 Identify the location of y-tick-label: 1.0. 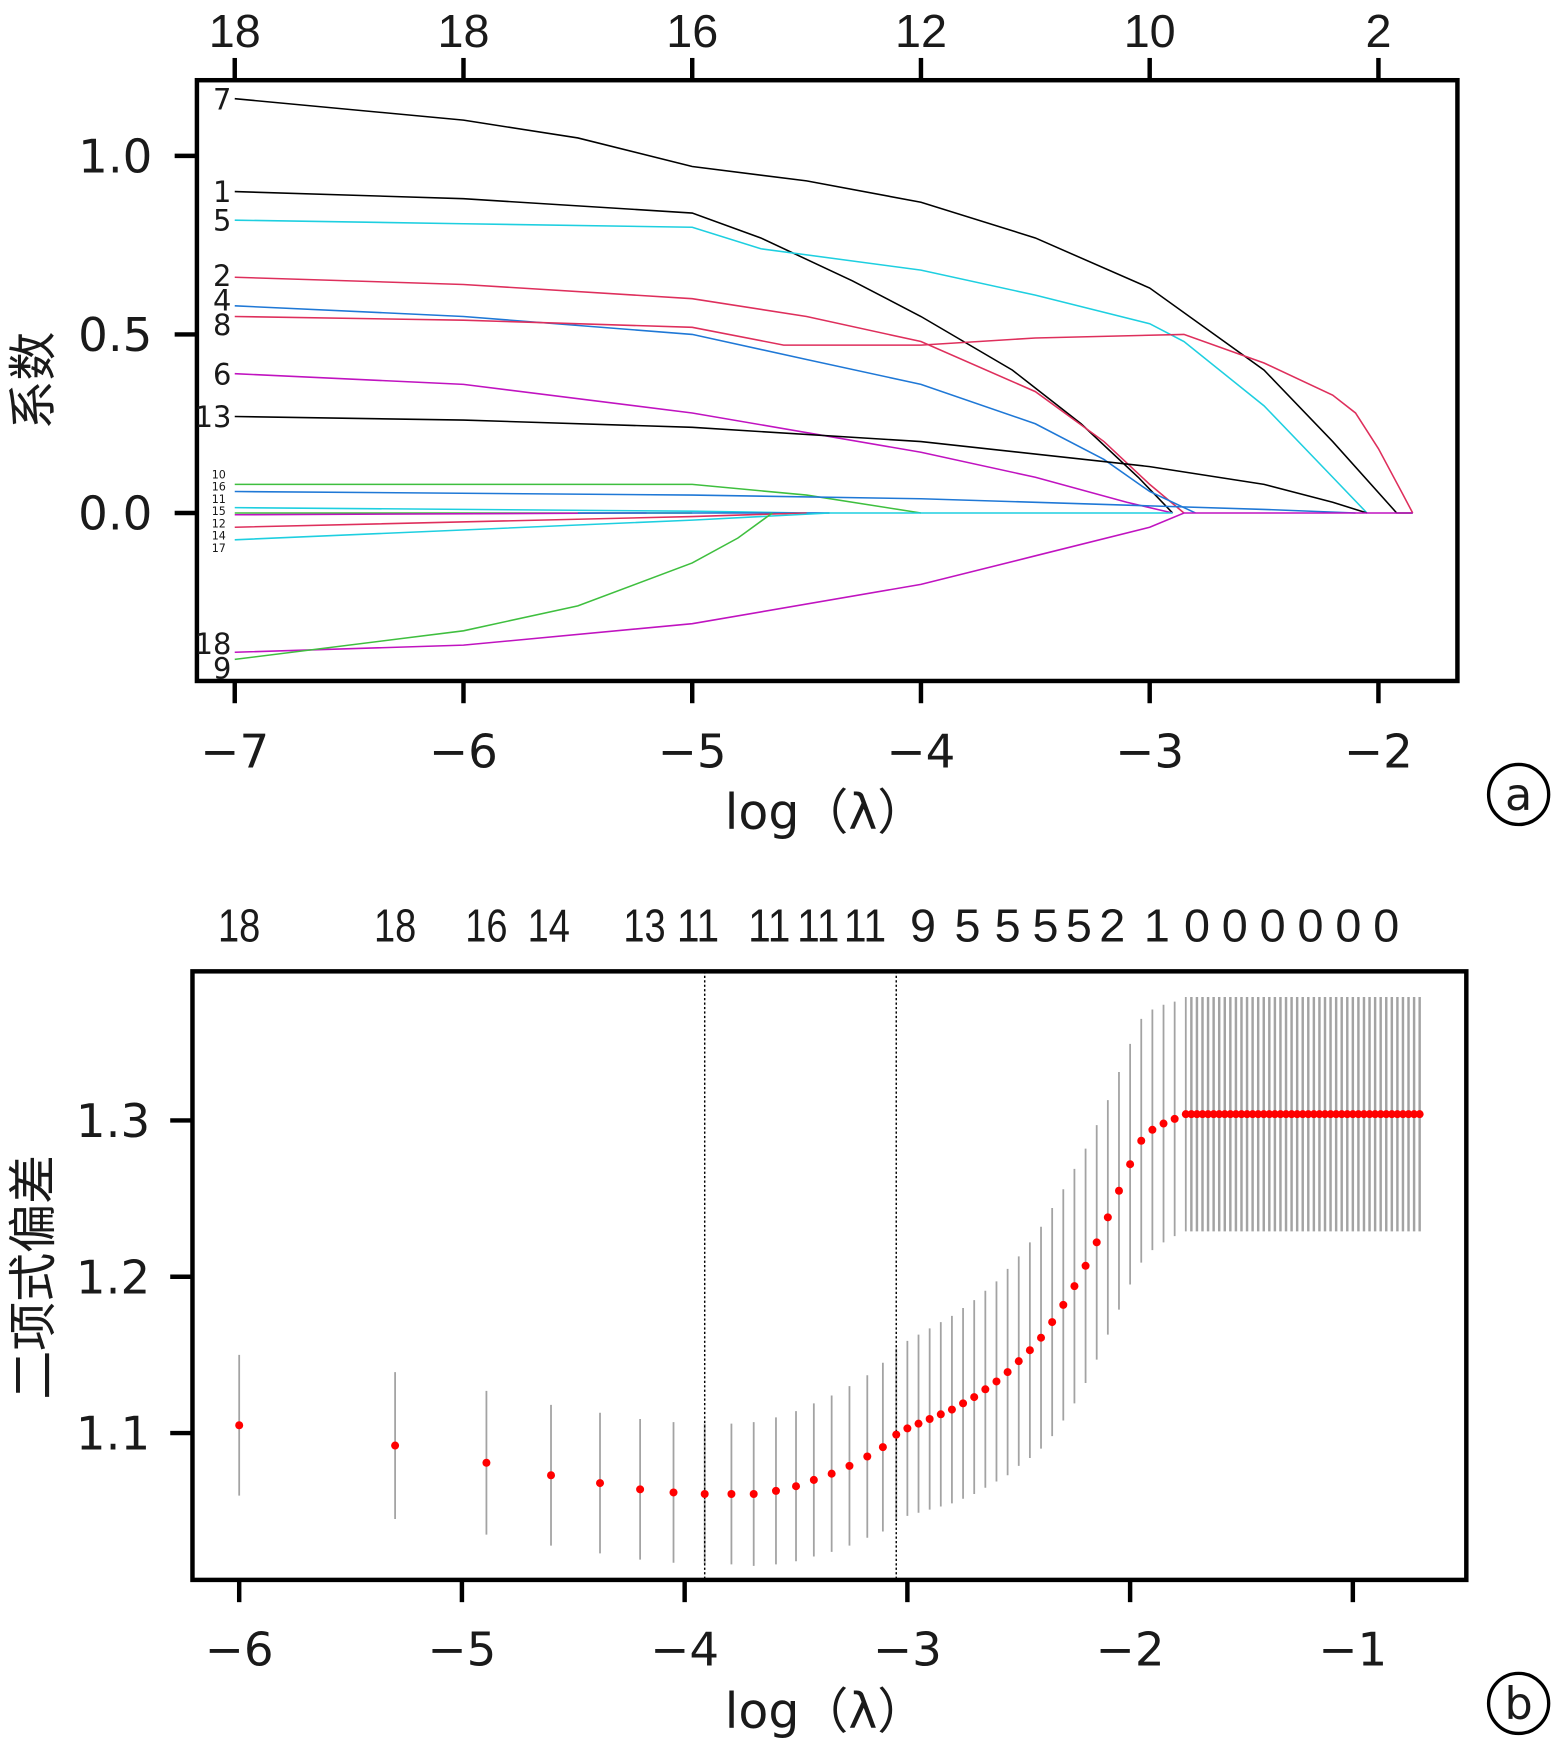
(115, 158).